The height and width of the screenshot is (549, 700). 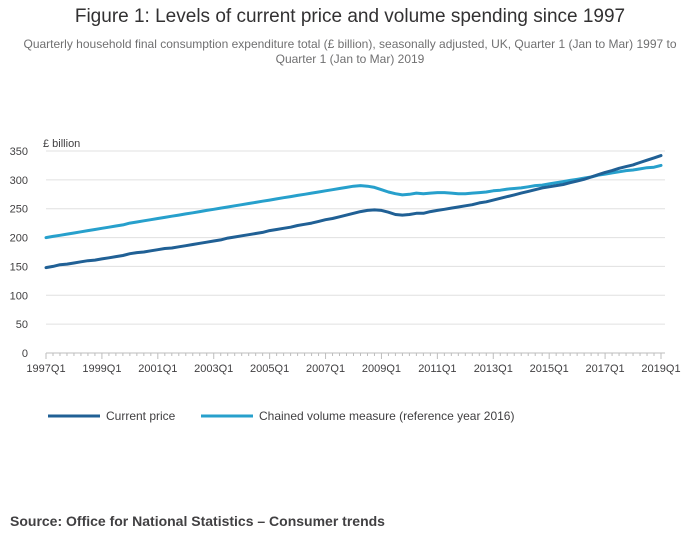 I want to click on y-tick-label: 300, so click(x=19, y=181).